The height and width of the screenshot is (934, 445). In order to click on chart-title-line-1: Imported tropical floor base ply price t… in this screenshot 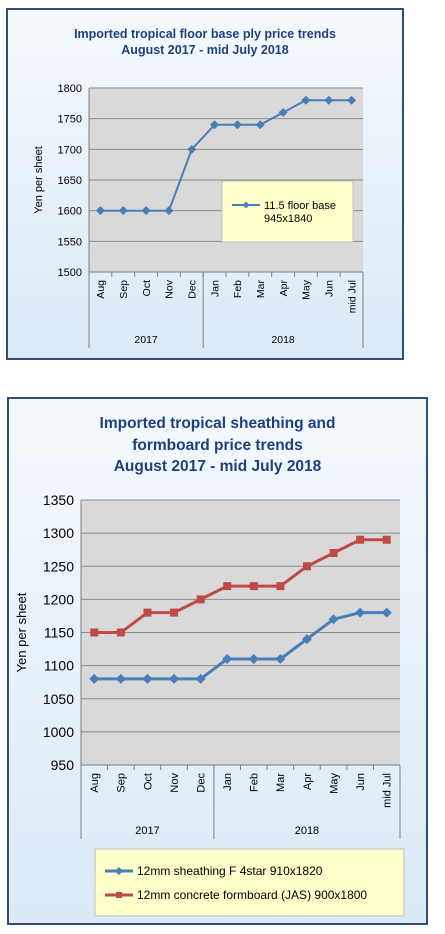, I will do `click(205, 34)`.